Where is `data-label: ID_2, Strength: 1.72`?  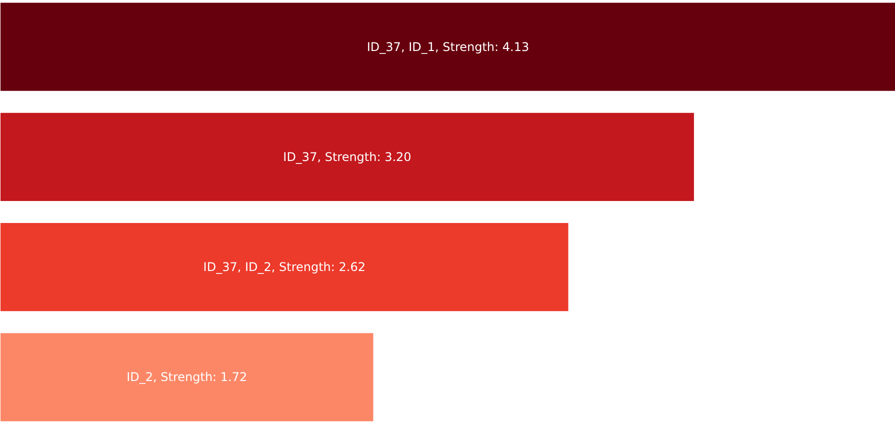
data-label: ID_2, Strength: 1.72 is located at coordinates (187, 377).